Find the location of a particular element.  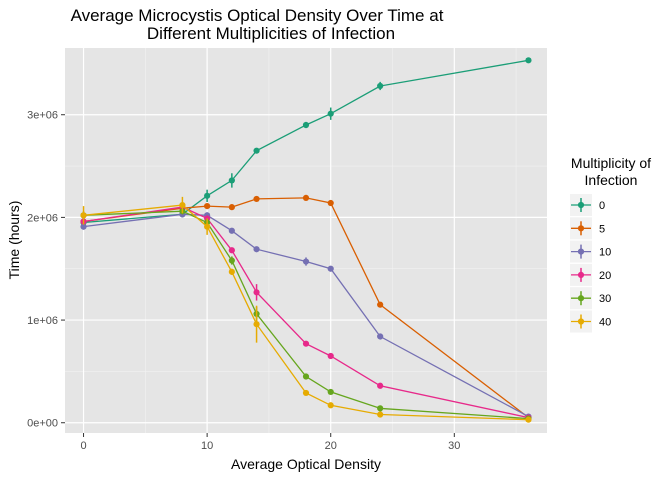

legend-label: 30 is located at coordinates (605, 299).